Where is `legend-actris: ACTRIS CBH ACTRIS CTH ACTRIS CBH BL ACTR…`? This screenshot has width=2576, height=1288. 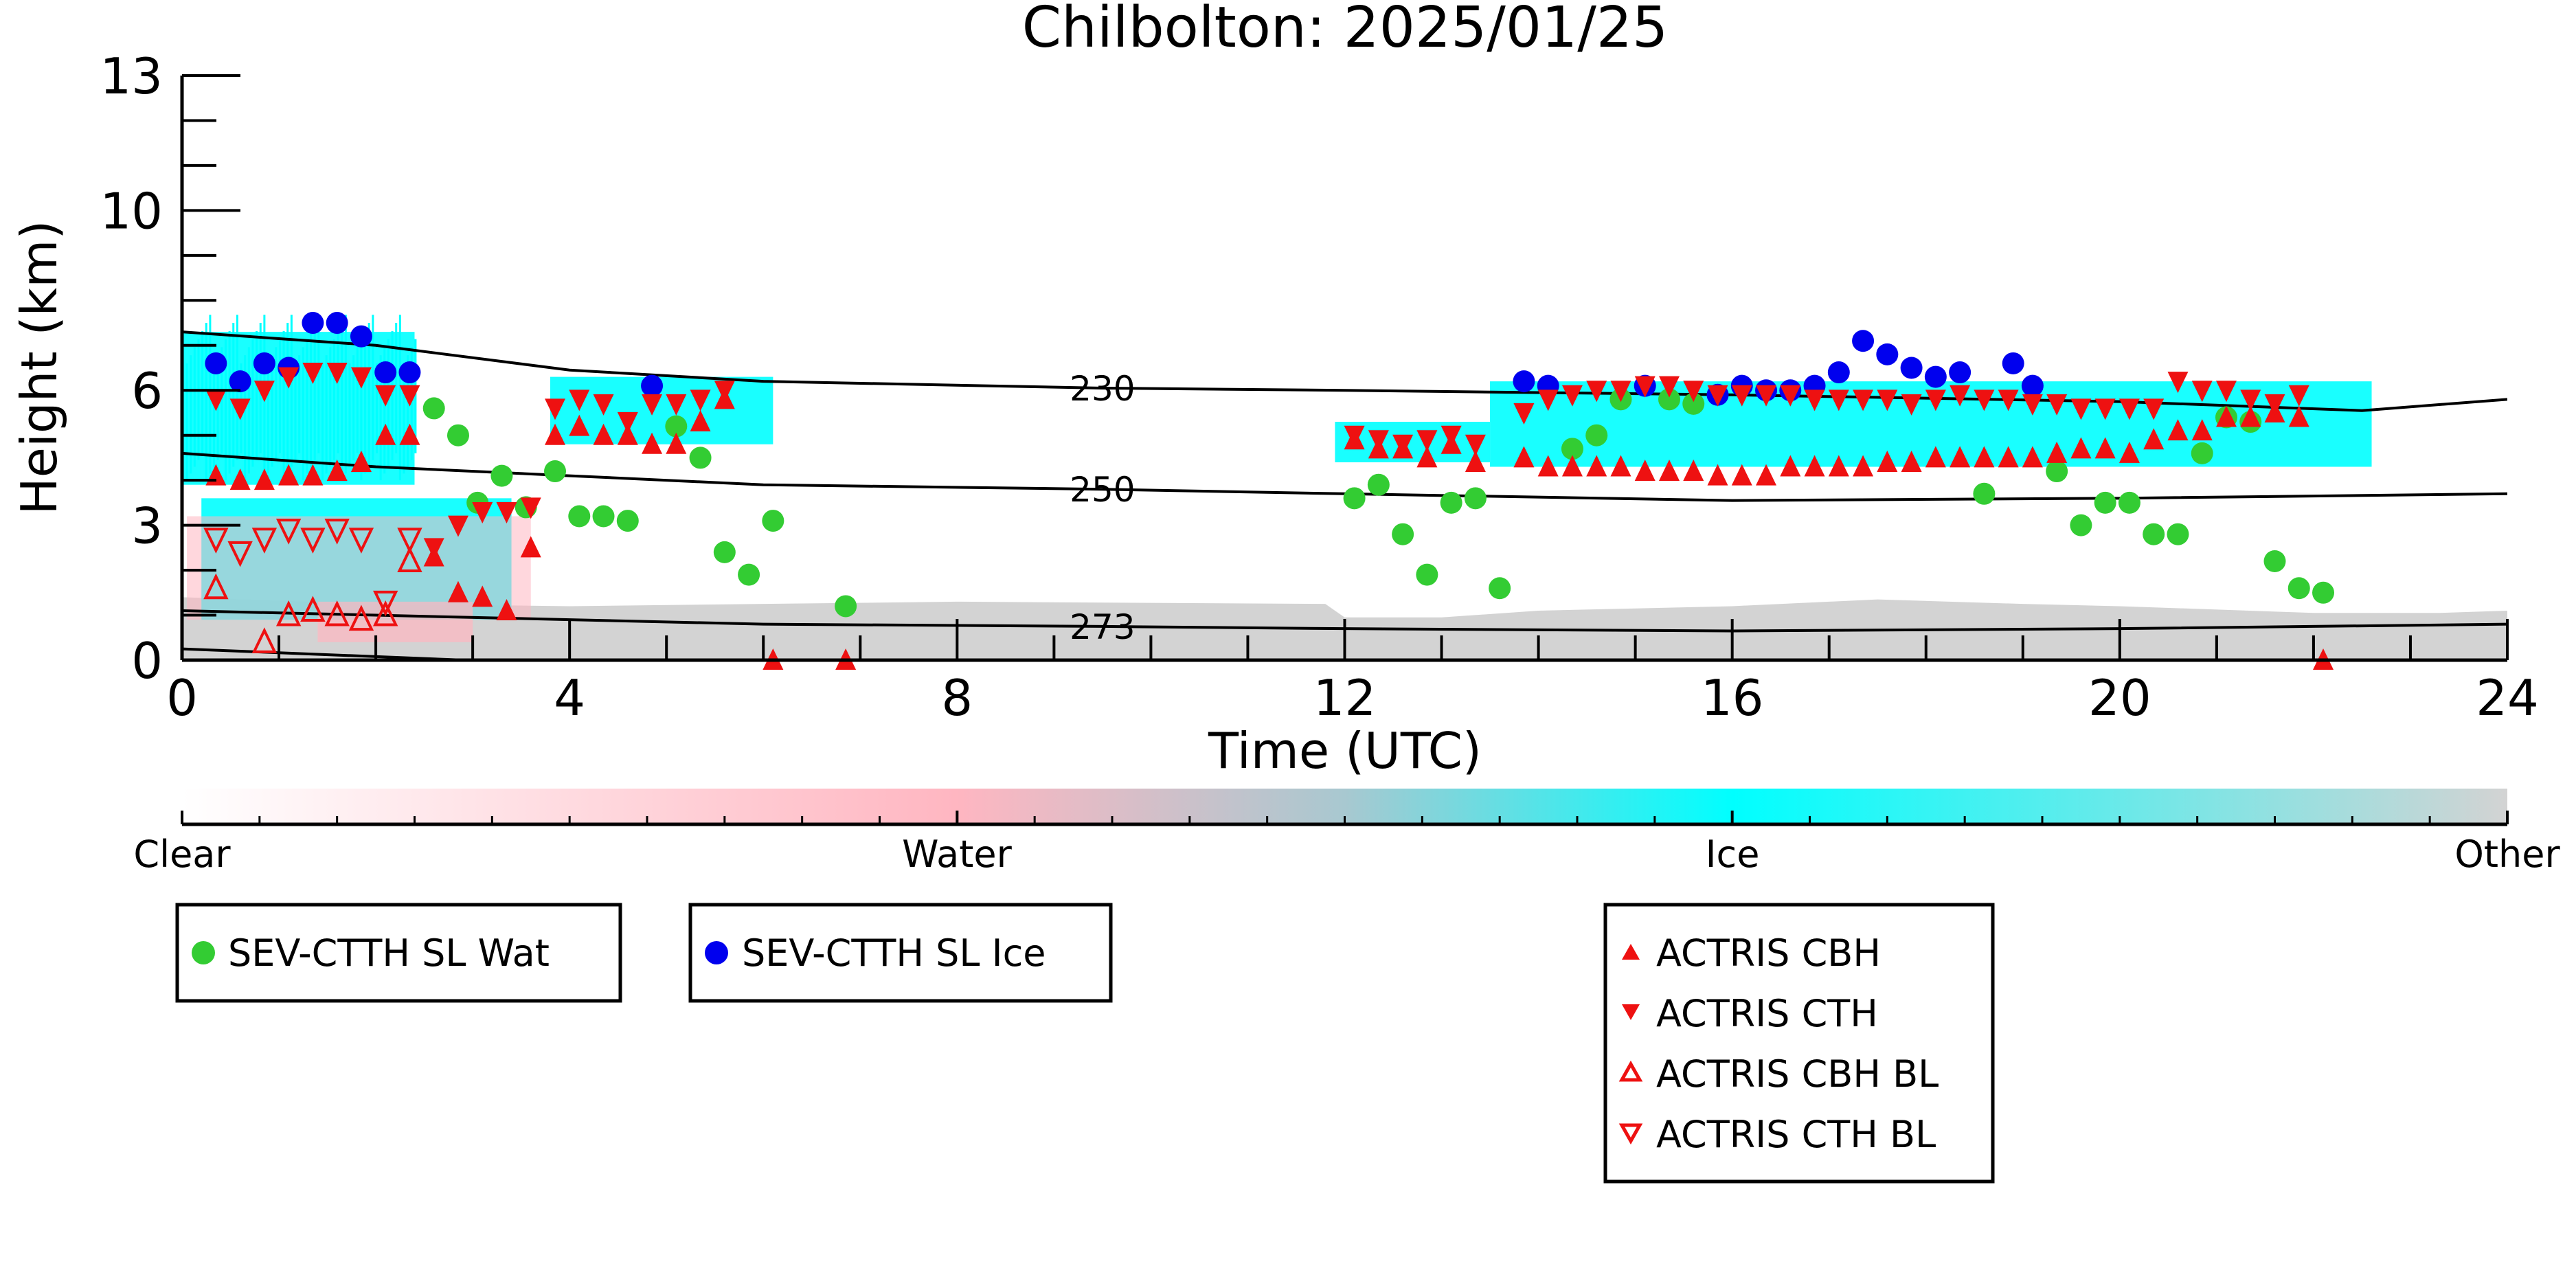
legend-actris: ACTRIS CBH ACTRIS CTH ACTRIS CBH BL ACTR… is located at coordinates (1799, 1043).